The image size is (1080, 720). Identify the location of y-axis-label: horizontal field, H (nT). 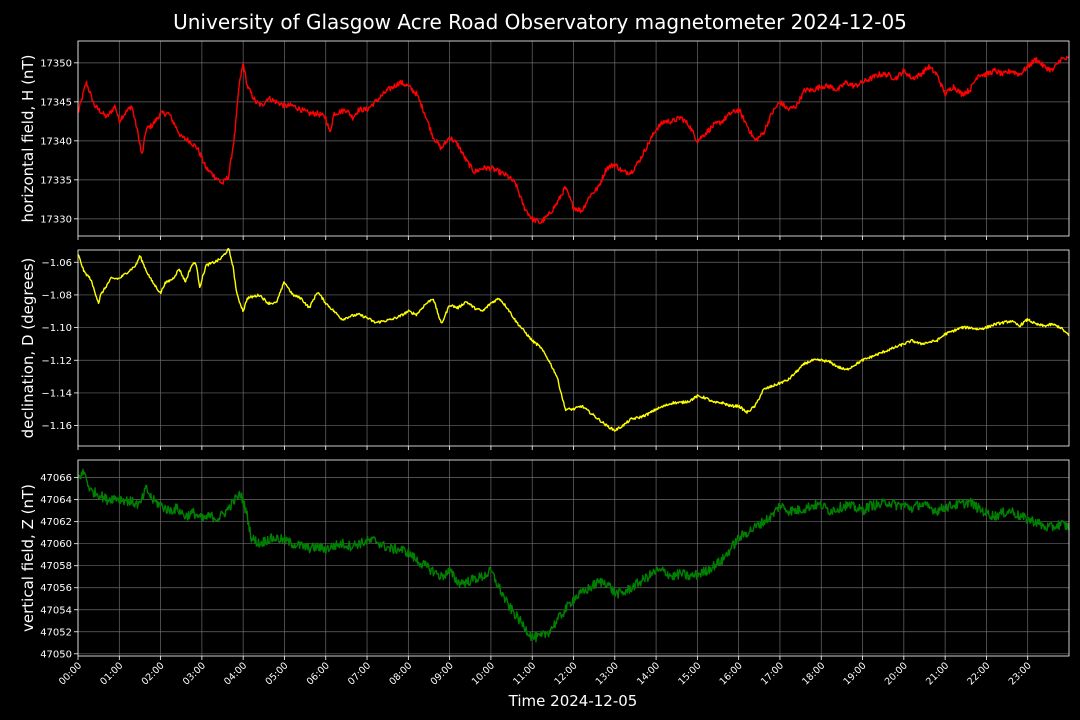
(28, 139).